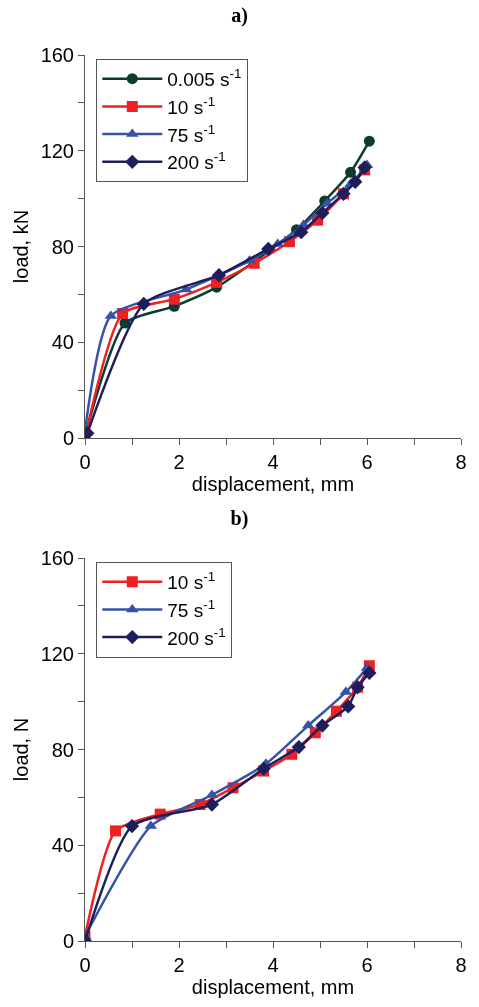 The width and height of the screenshot is (479, 1007). I want to click on y-axis-title: load, kN, so click(21, 246).